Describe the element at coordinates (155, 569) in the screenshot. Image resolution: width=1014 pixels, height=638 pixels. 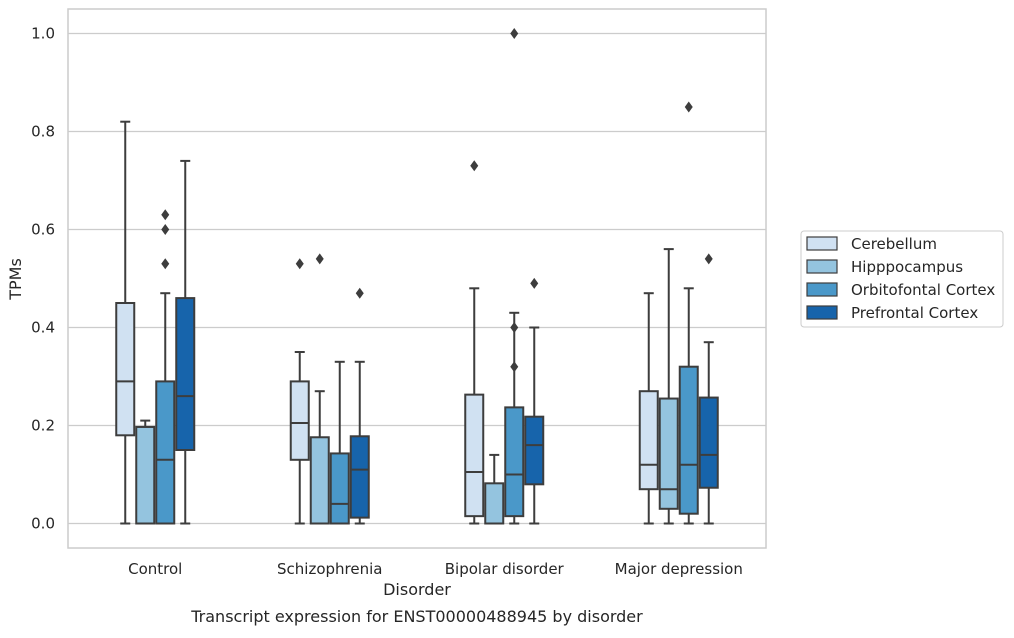
I see `x-tick-label: Control` at that location.